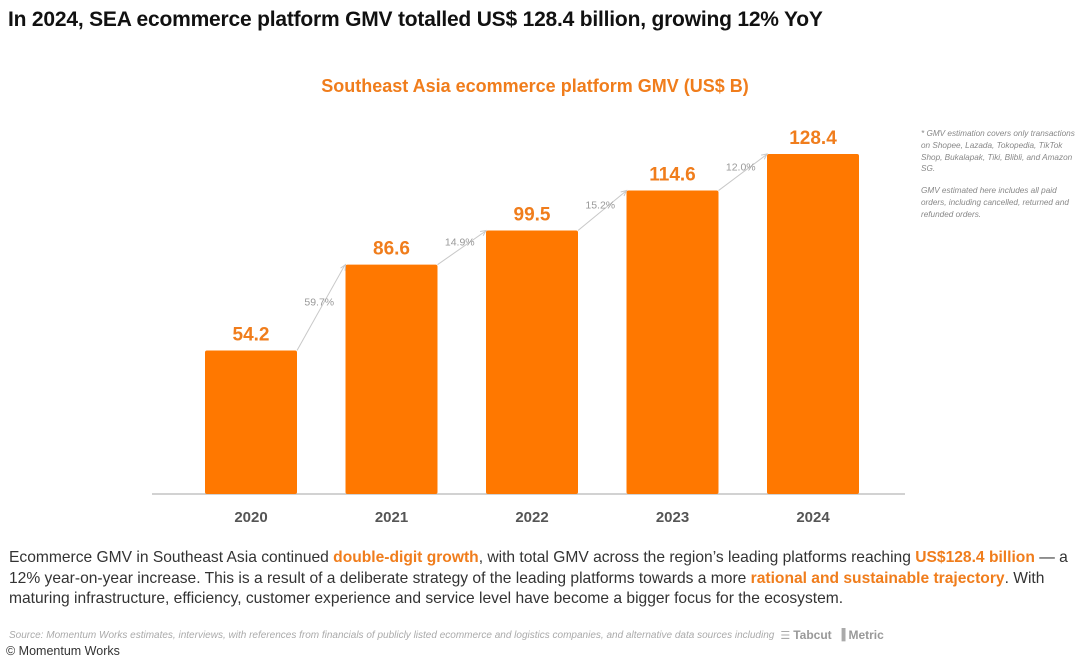 This screenshot has width=1080, height=661. Describe the element at coordinates (866, 635) in the screenshot. I see `metric-label: Metric` at that location.